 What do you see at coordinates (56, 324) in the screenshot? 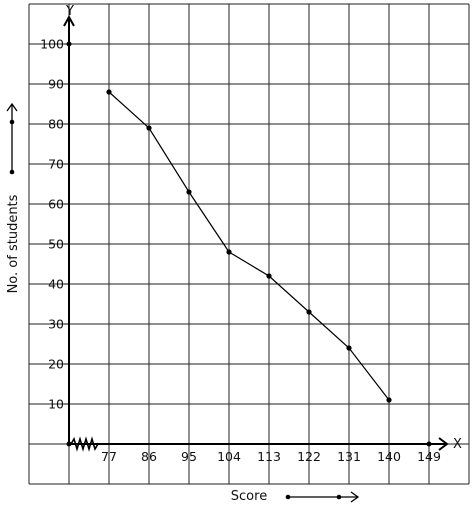
I see `y-tick-label: 30` at bounding box center [56, 324].